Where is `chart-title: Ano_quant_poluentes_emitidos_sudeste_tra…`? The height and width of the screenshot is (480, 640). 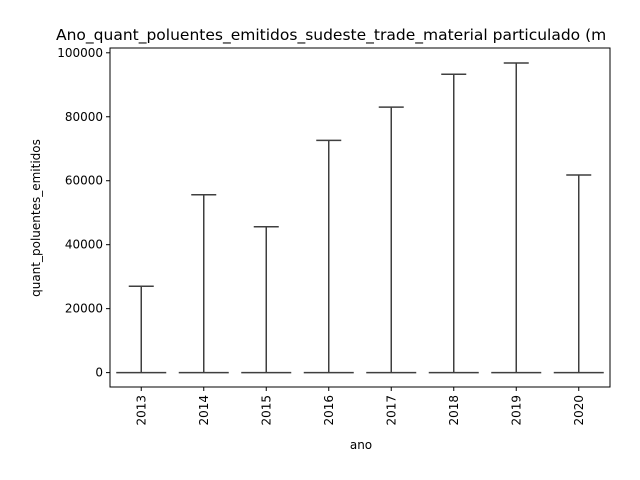
chart-title: Ano_quant_poluentes_emitidos_sudeste_tra… is located at coordinates (331, 35).